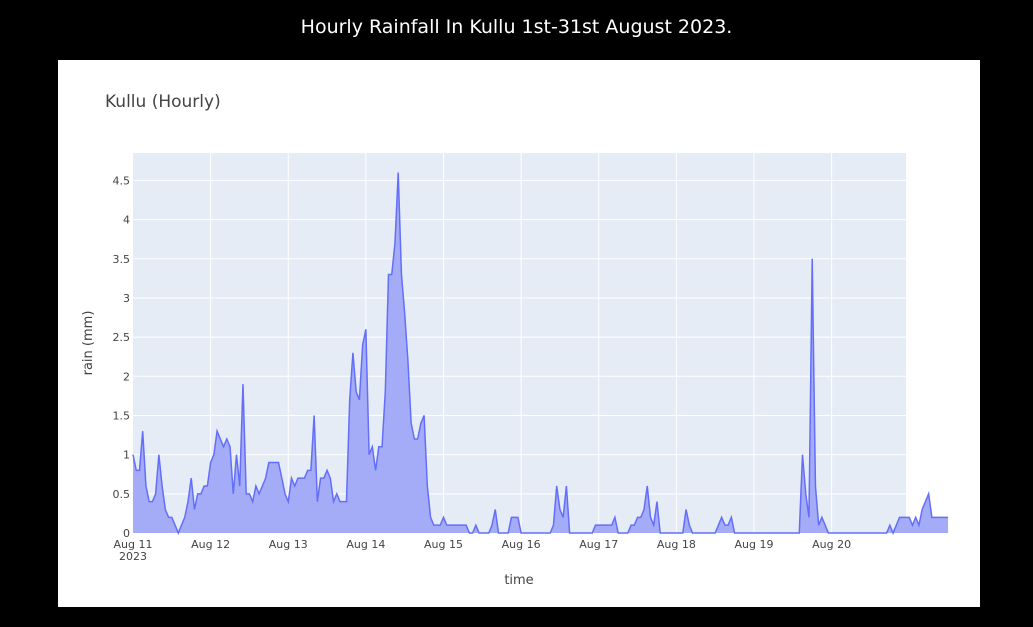  I want to click on x-tick-label: Aug 15, so click(443, 544).